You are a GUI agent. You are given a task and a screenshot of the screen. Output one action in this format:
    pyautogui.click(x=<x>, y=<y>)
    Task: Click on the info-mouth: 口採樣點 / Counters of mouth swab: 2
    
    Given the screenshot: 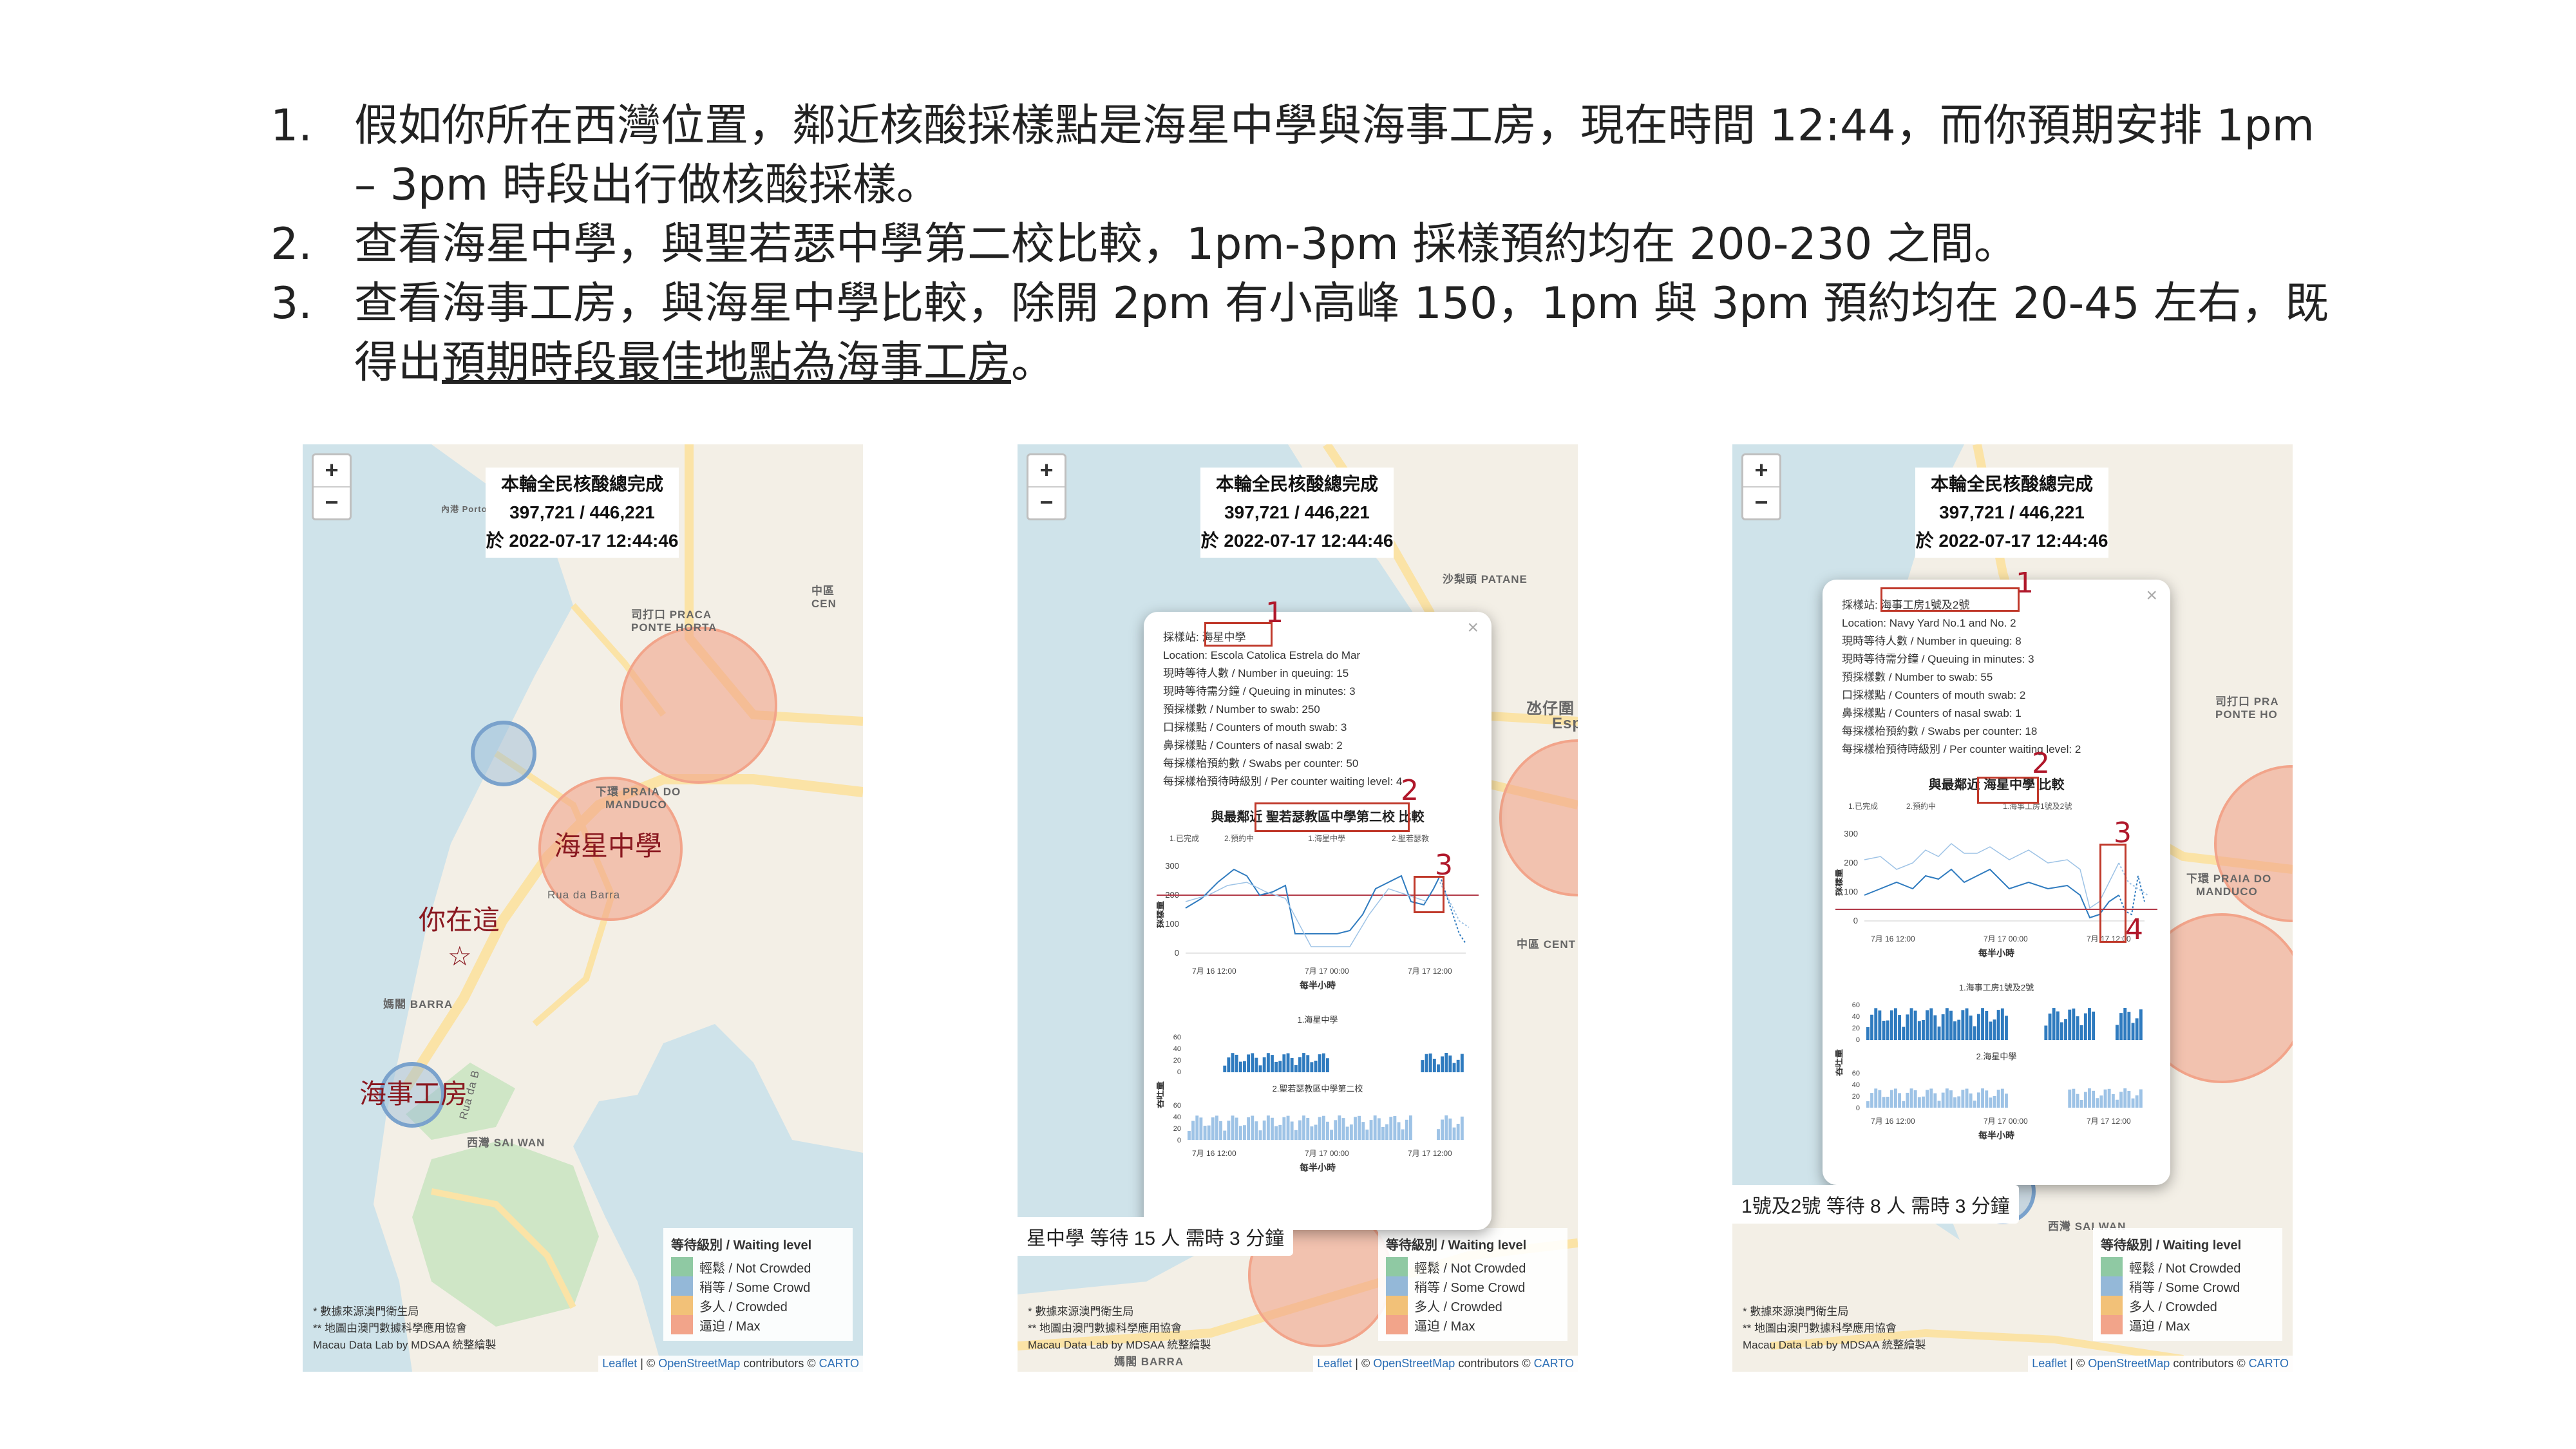 What is the action you would take?
    pyautogui.click(x=1934, y=695)
    